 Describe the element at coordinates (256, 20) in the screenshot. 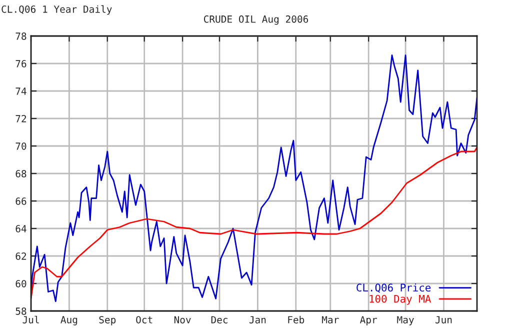

I see `chart-title: CRUDE OIL Aug 2006` at that location.